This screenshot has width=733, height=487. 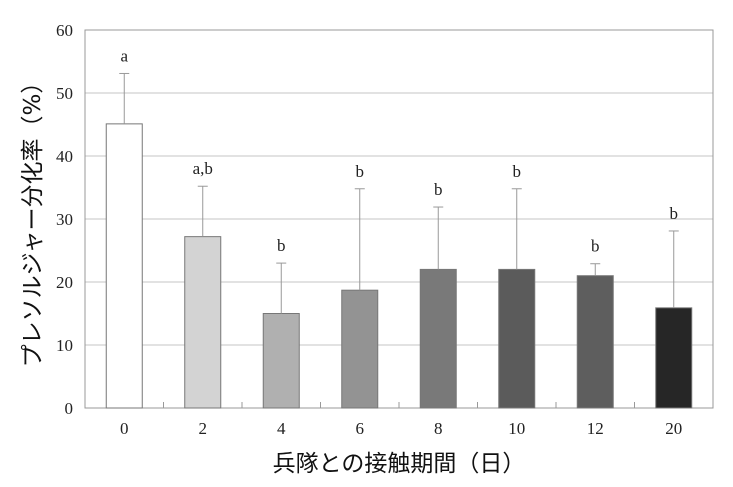 What do you see at coordinates (281, 428) in the screenshot?
I see `x-tick-label: 4` at bounding box center [281, 428].